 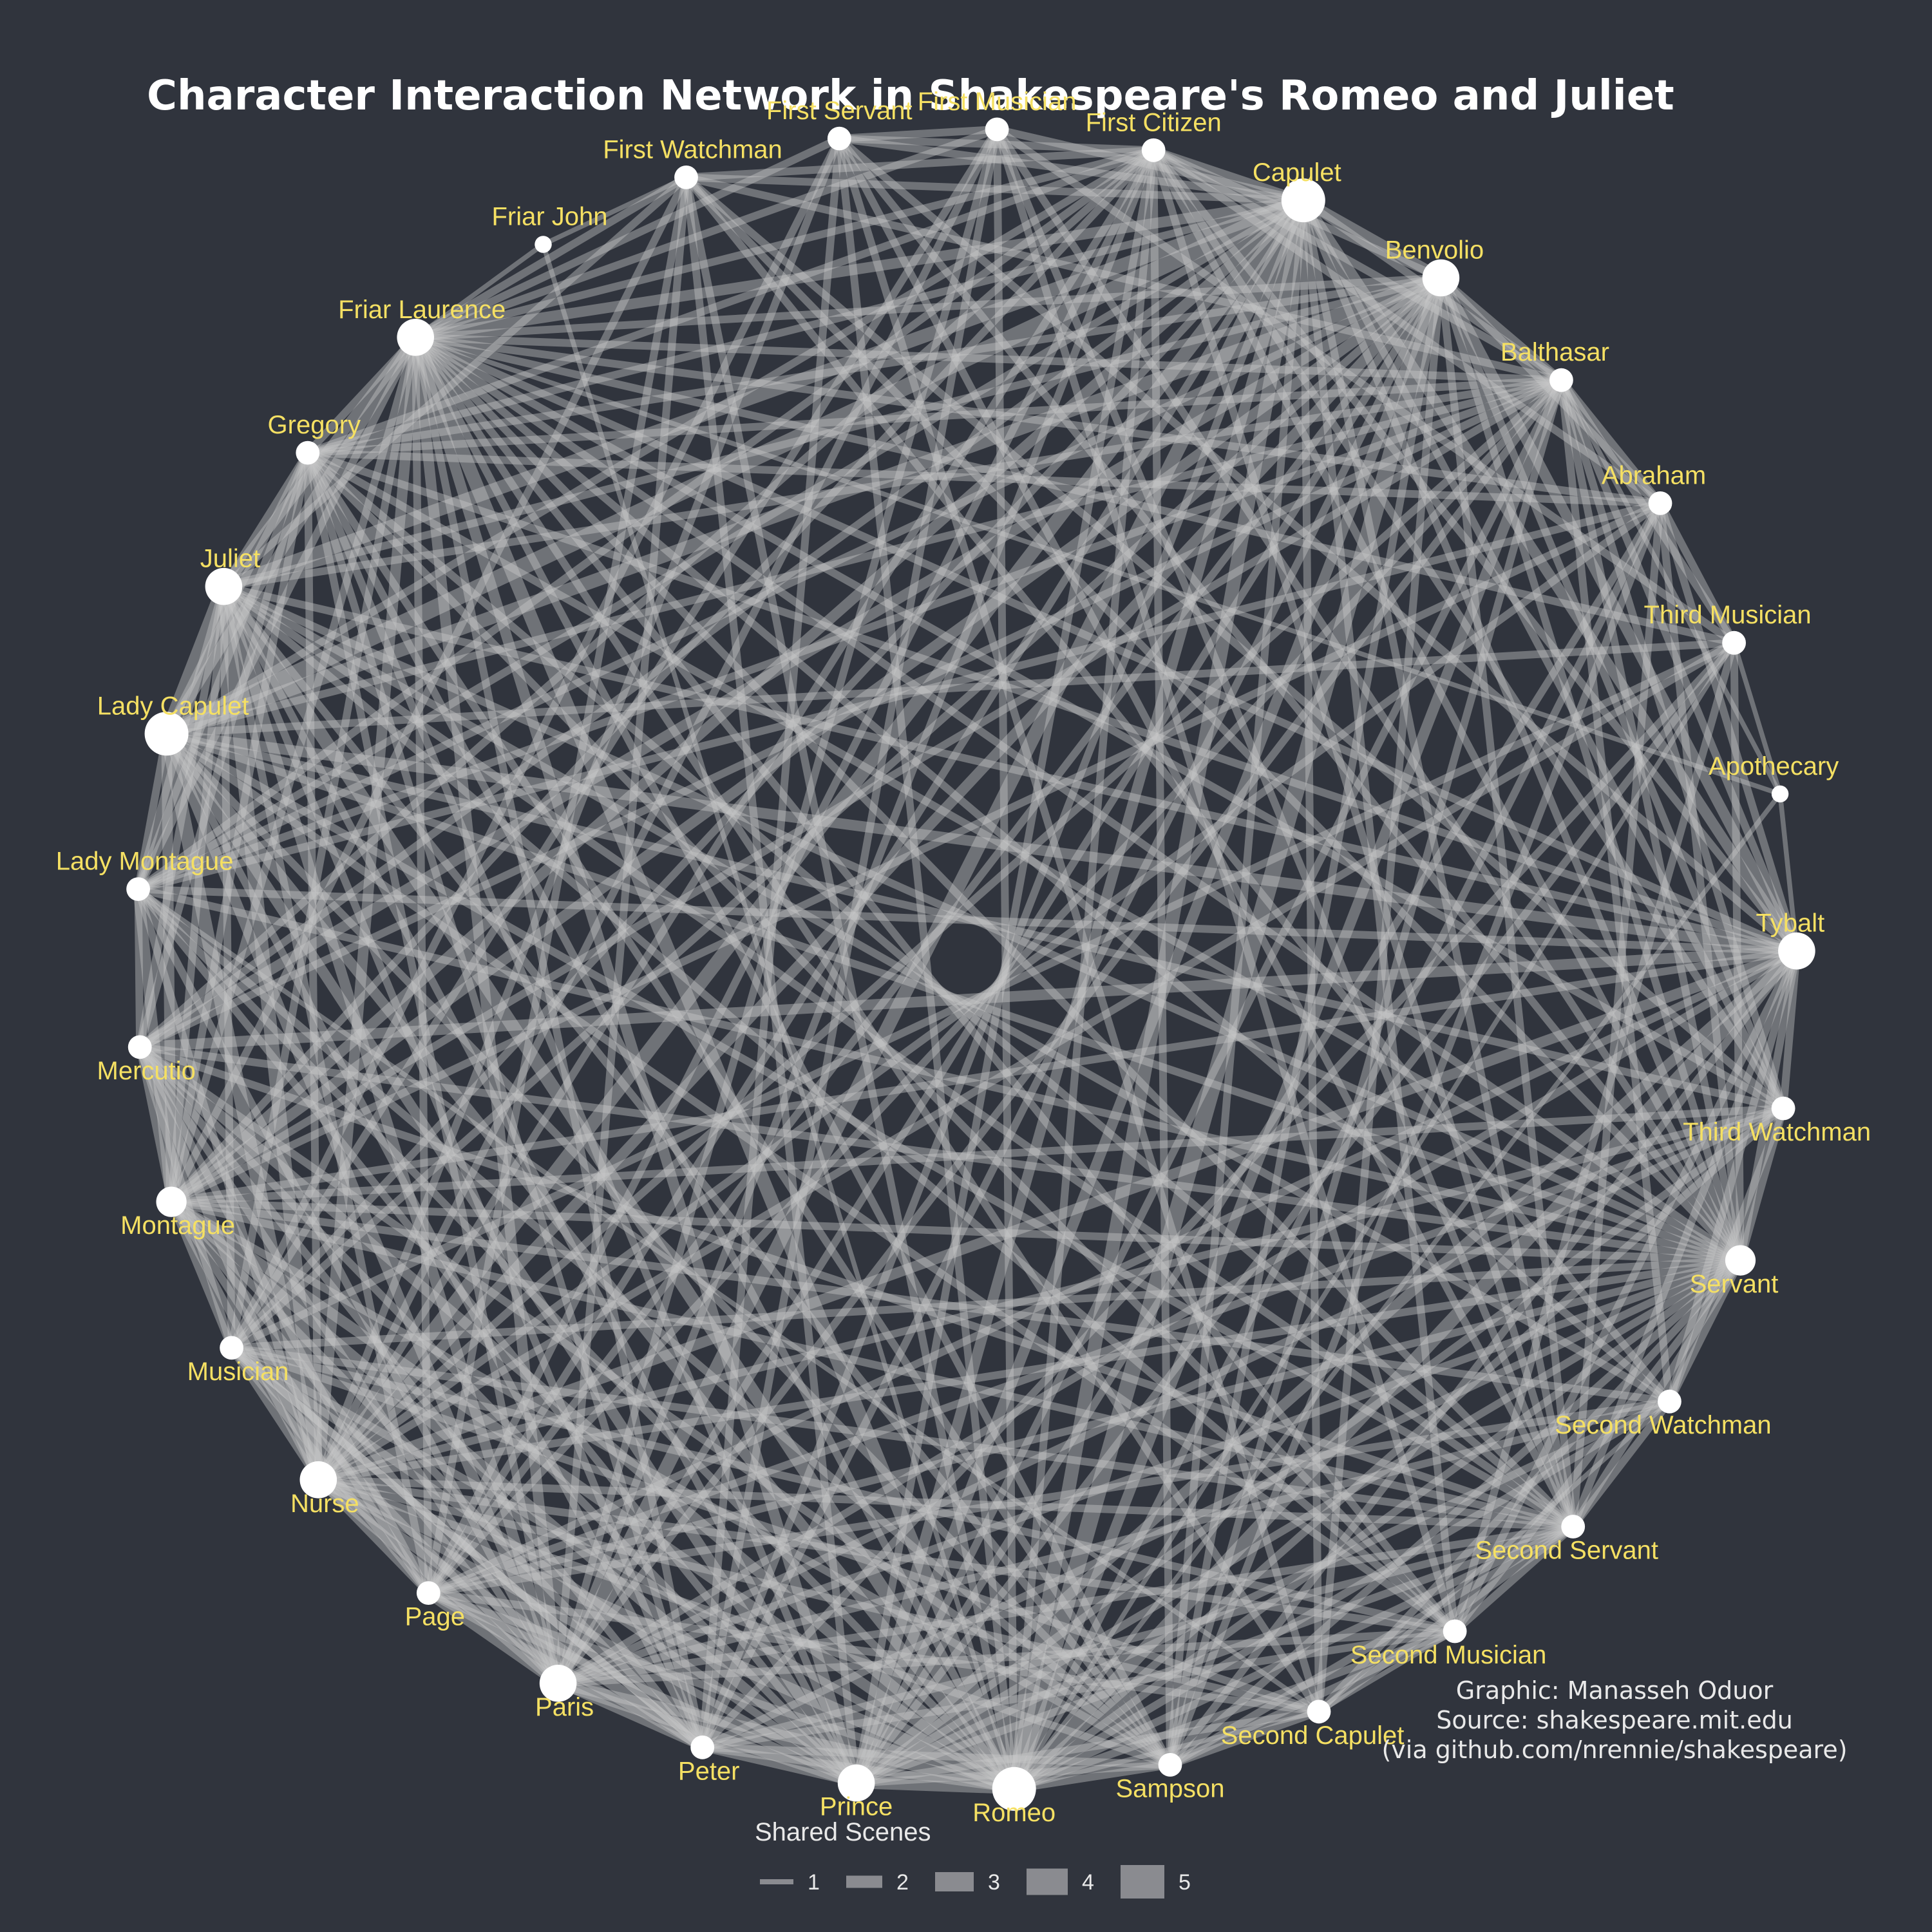 I want to click on edge-paris-musician, so click(x=395, y=1515).